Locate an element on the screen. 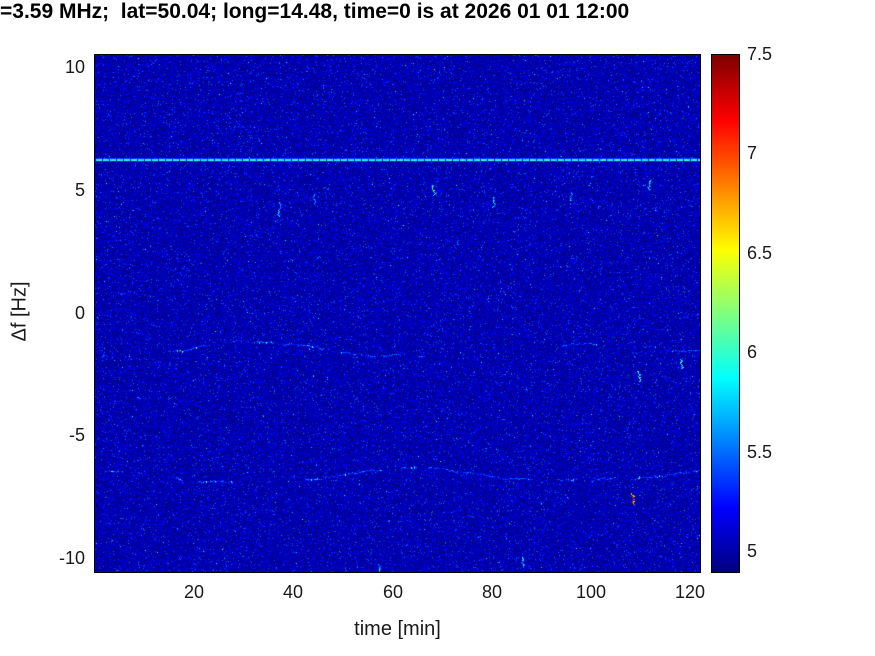 This screenshot has width=875, height=656. x-axis-label: time [min] is located at coordinates (397, 629).